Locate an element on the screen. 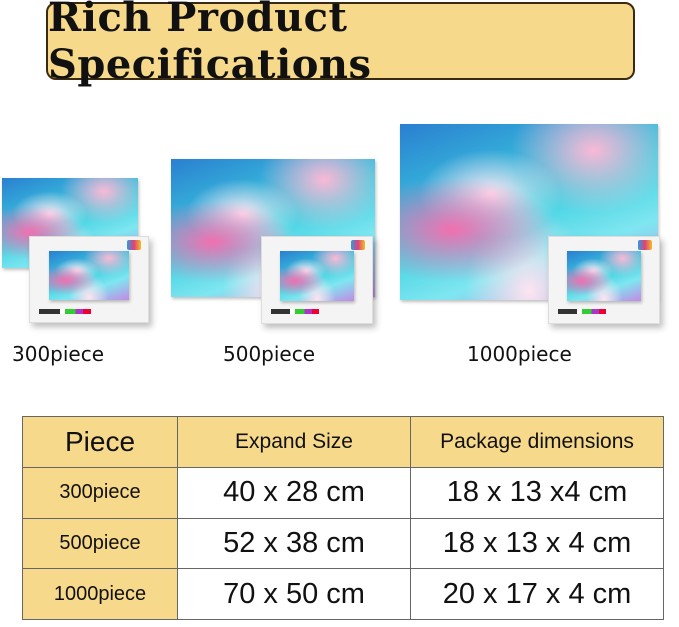  cell-piece: 500piece is located at coordinates (100, 543).